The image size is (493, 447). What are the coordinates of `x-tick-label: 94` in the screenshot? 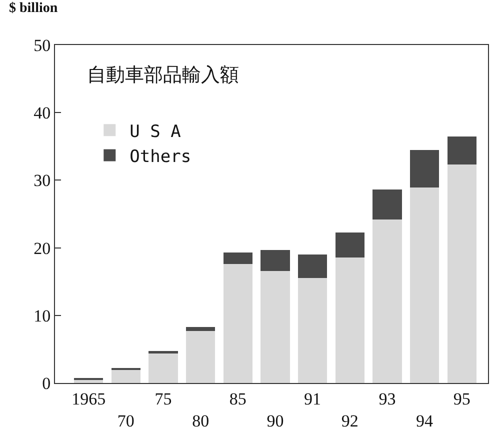 It's located at (425, 421).